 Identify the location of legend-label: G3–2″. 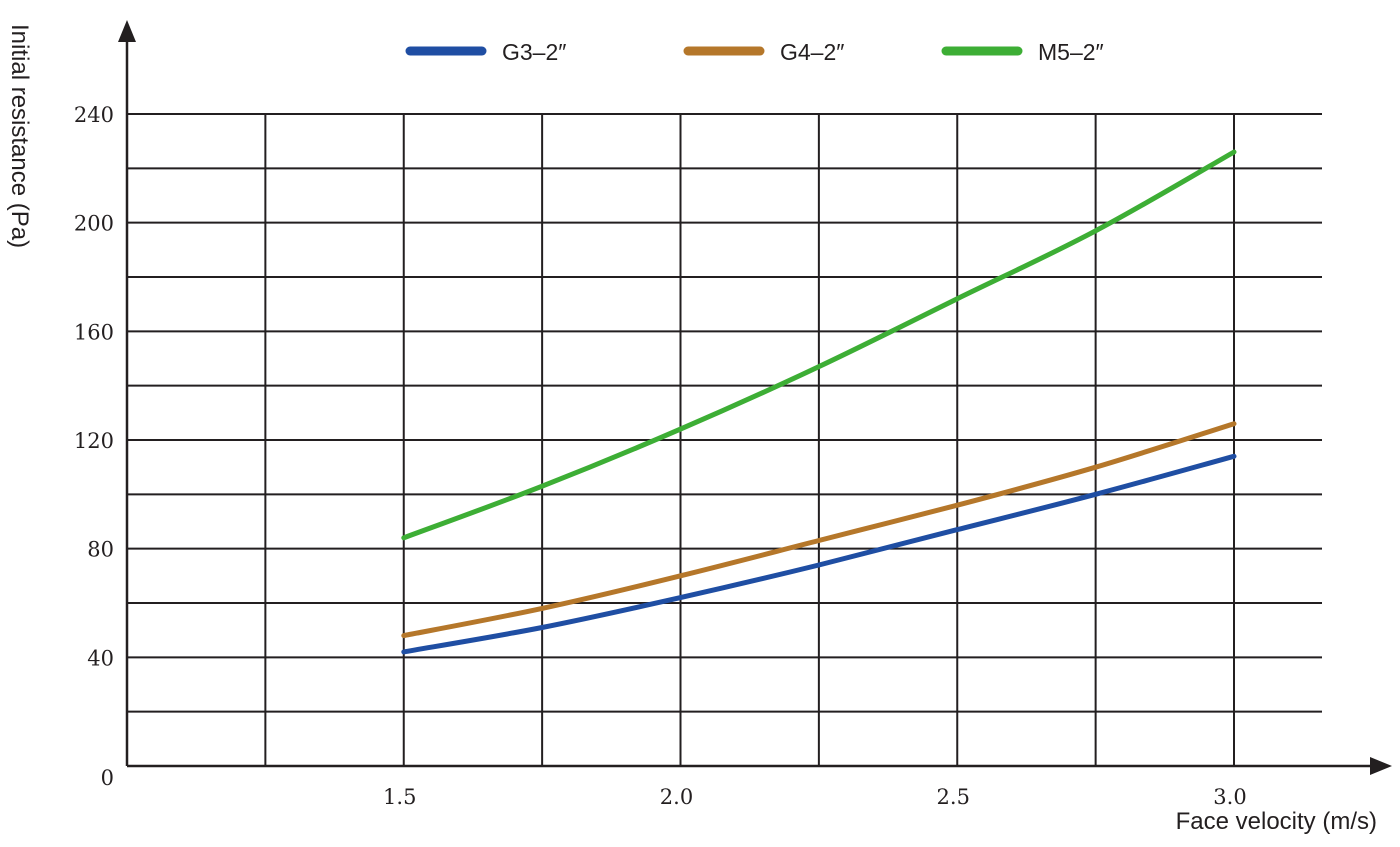
(534, 52).